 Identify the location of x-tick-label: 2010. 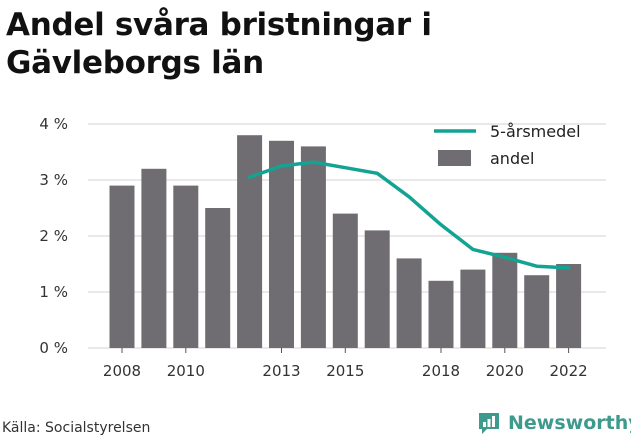
(186, 371).